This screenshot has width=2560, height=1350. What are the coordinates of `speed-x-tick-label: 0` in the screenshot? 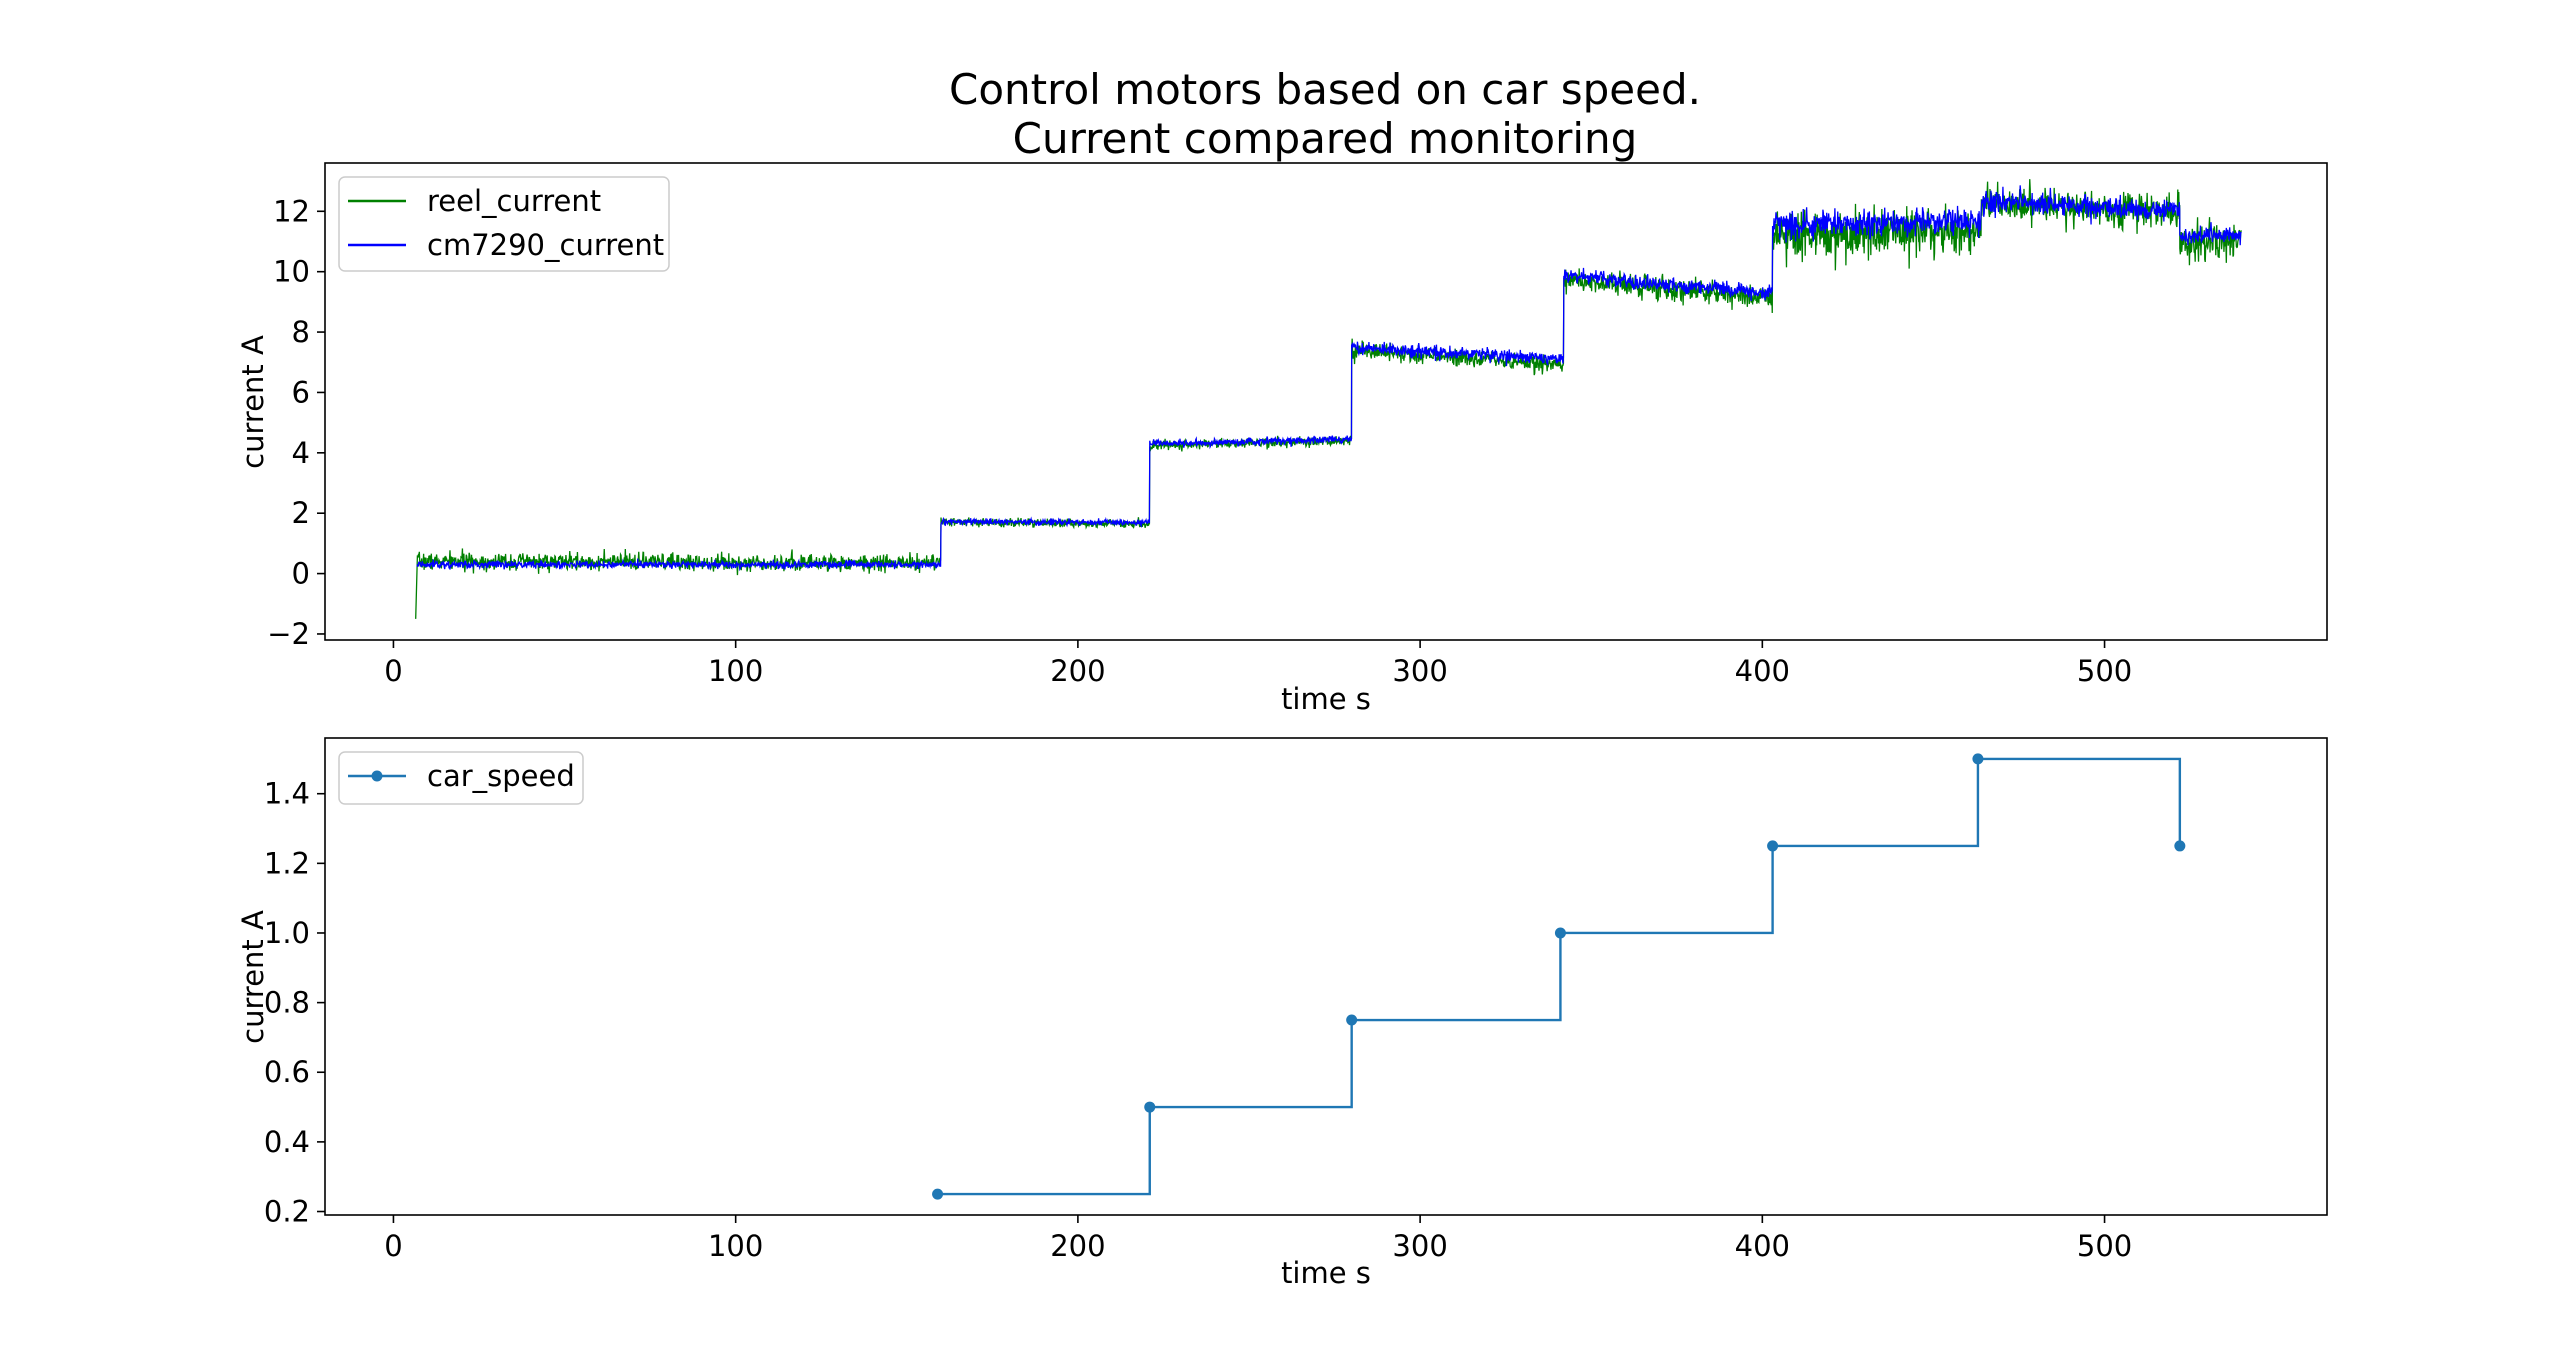 It's located at (393, 1246).